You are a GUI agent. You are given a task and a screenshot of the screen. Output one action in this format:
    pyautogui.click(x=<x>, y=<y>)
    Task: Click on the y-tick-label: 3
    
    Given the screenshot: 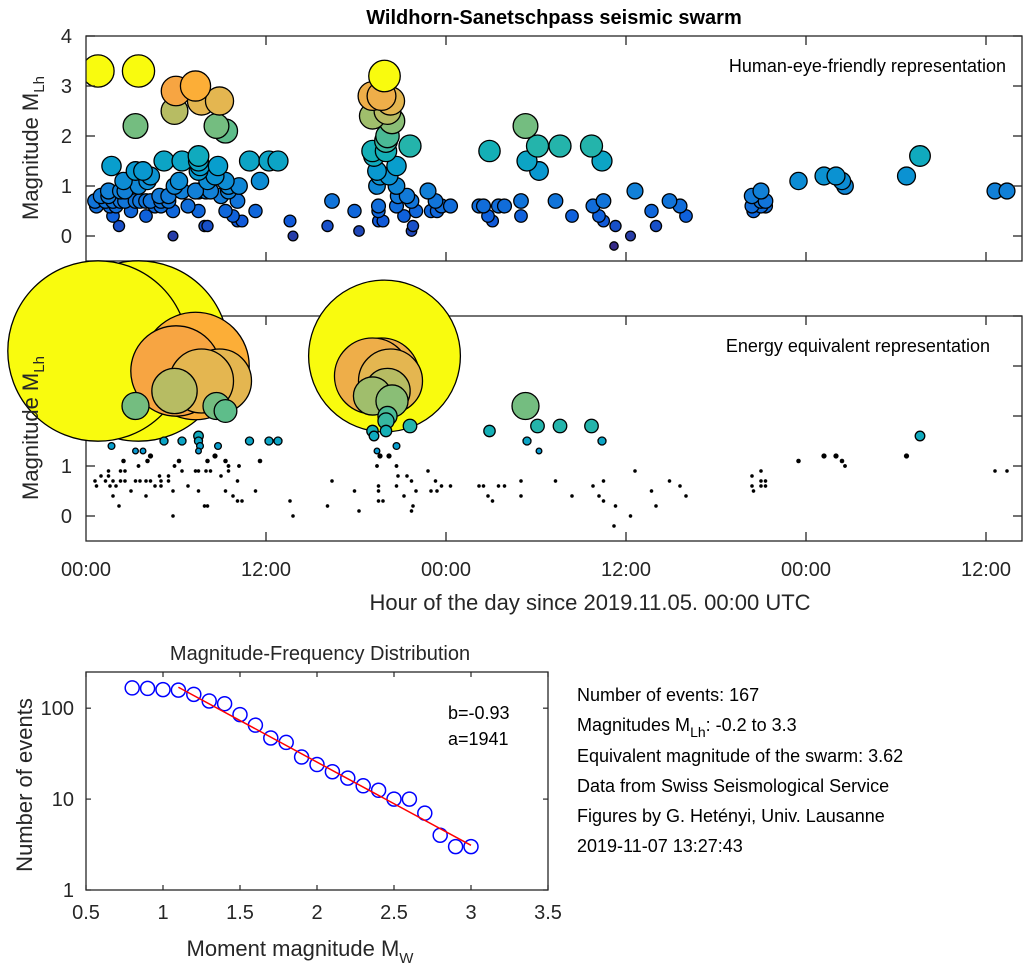 What is the action you would take?
    pyautogui.click(x=66, y=87)
    